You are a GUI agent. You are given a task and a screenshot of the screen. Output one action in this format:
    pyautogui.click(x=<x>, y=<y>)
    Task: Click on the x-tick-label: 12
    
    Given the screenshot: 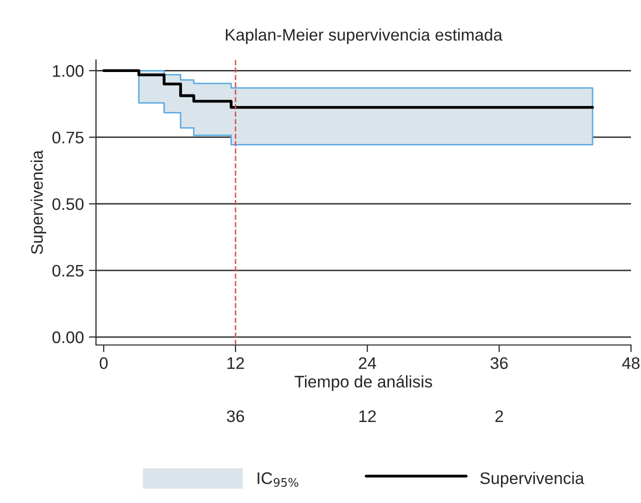 What is the action you would take?
    pyautogui.click(x=236, y=363)
    